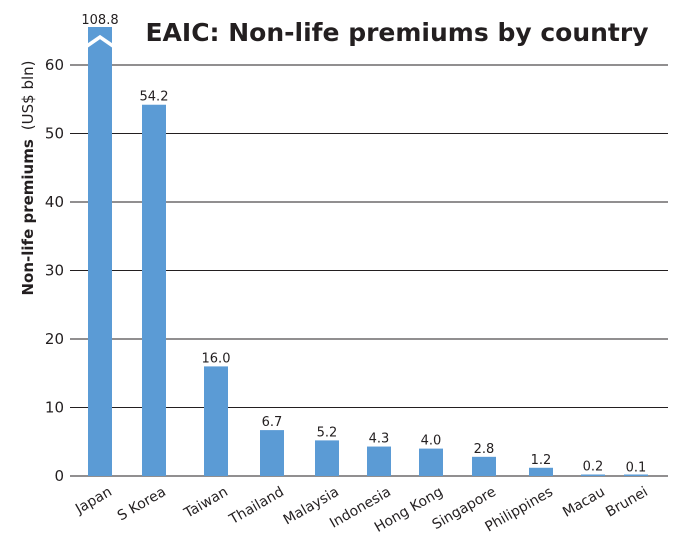 The width and height of the screenshot is (686, 536). I want to click on axis-break-mark, so click(100, 41).